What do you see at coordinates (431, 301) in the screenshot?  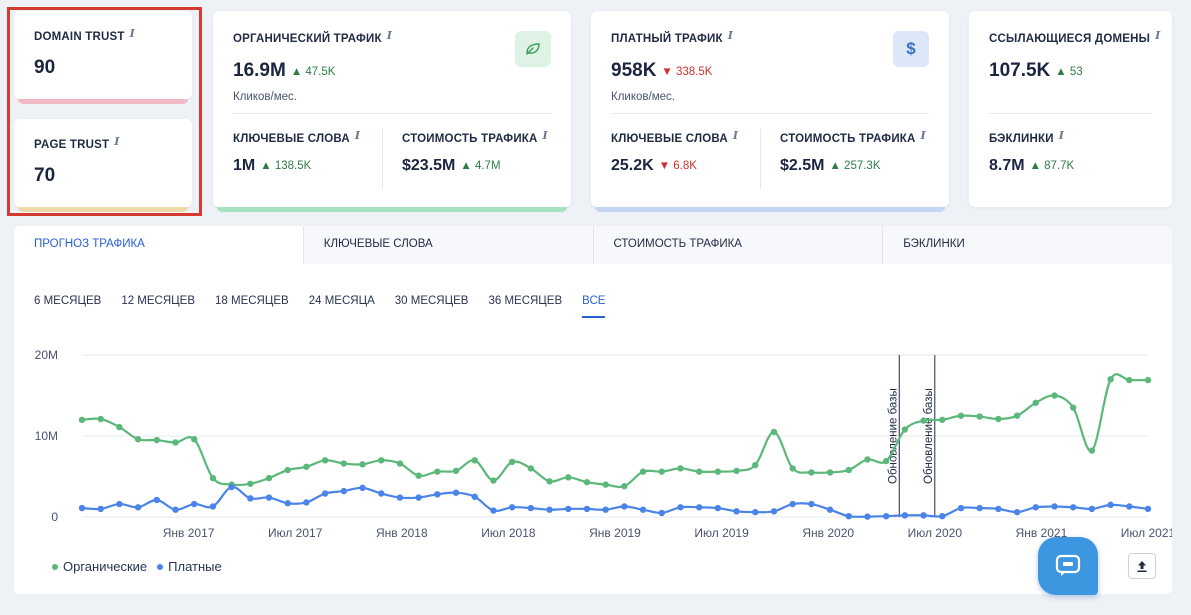 I see `period-30-months: 30 МЕСЯЦЕВ` at bounding box center [431, 301].